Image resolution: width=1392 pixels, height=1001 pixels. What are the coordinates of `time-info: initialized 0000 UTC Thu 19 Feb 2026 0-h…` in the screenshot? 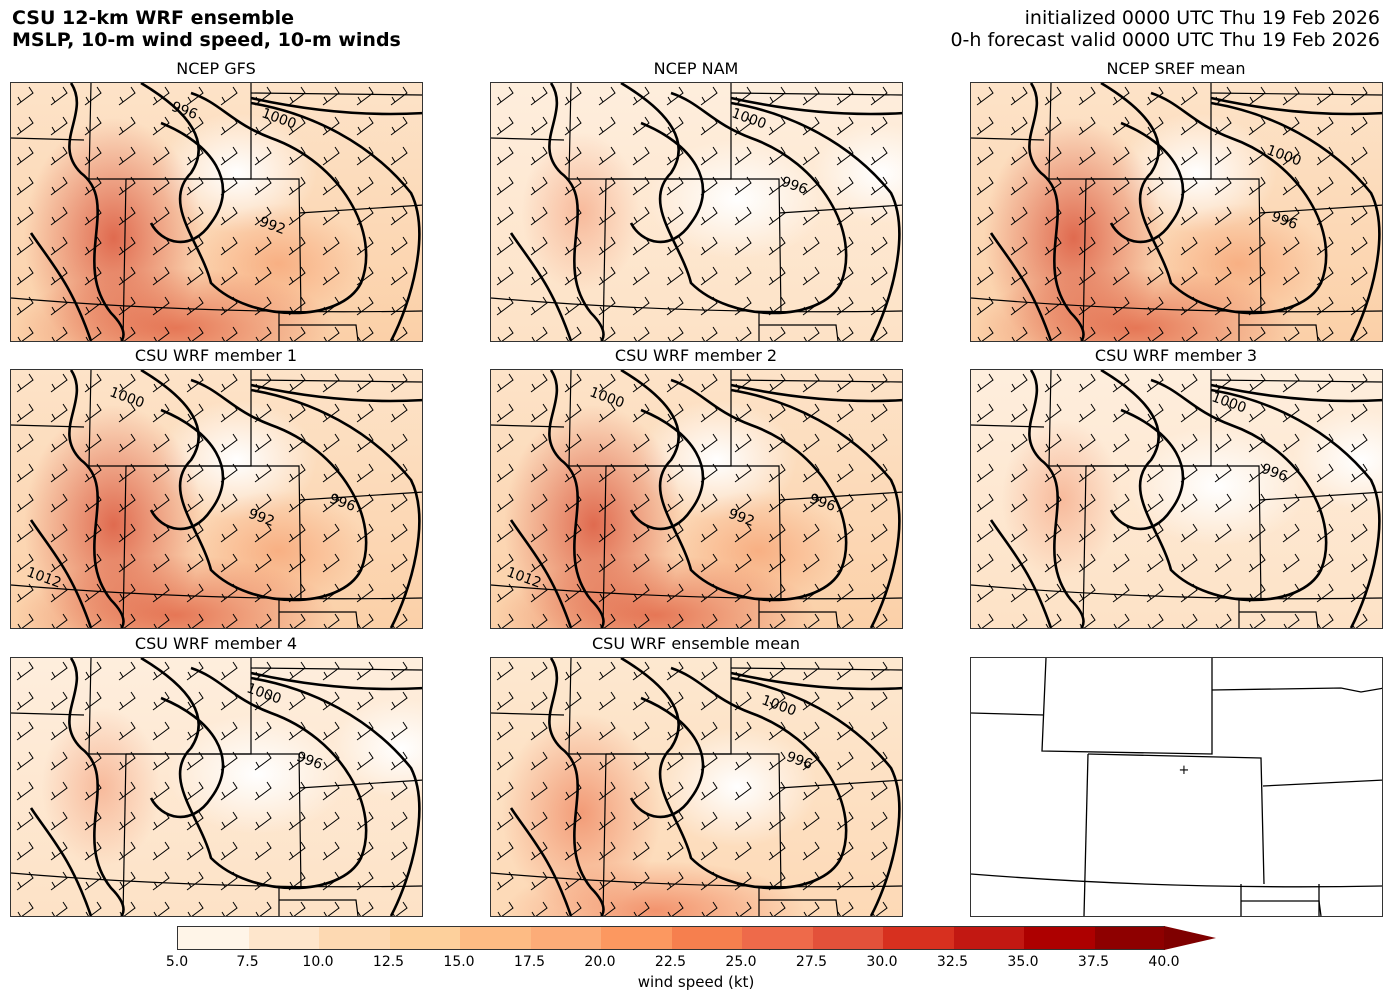 It's located at (1165, 29).